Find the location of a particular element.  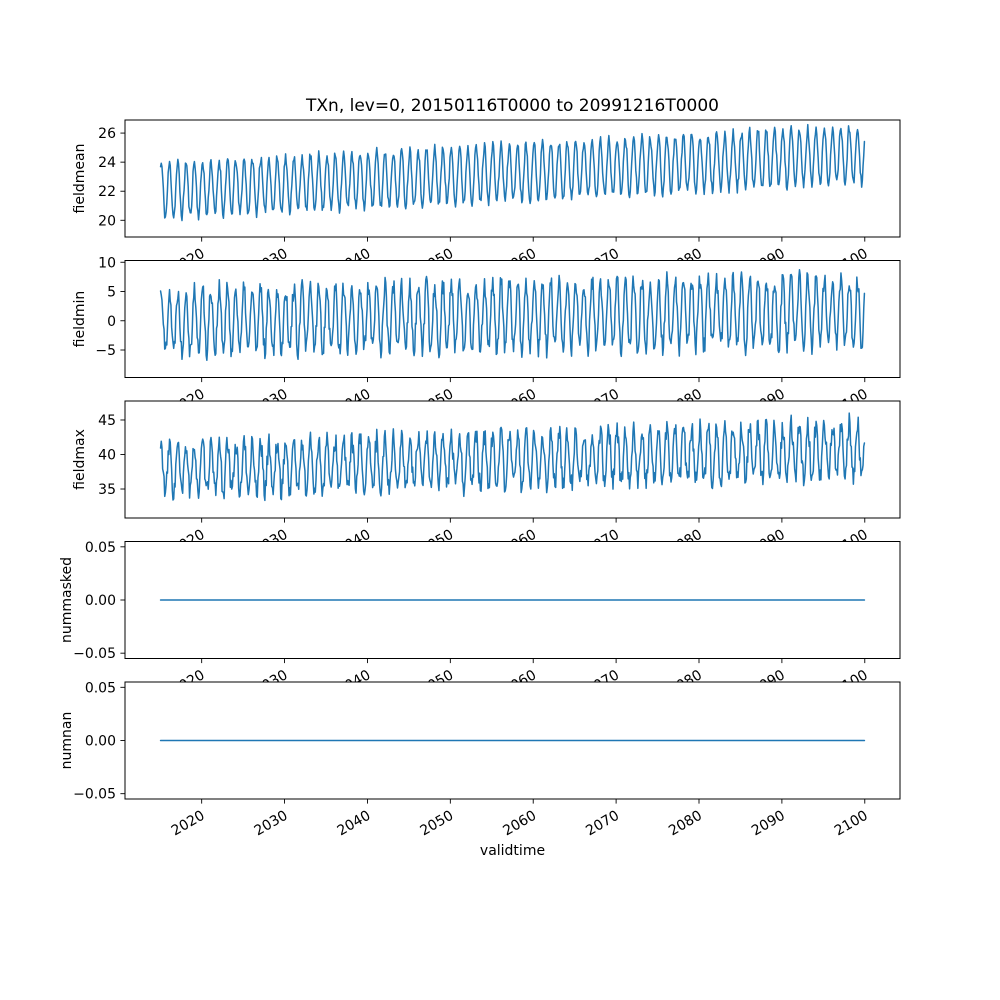

y-tick-label: 24 is located at coordinates (107, 163).